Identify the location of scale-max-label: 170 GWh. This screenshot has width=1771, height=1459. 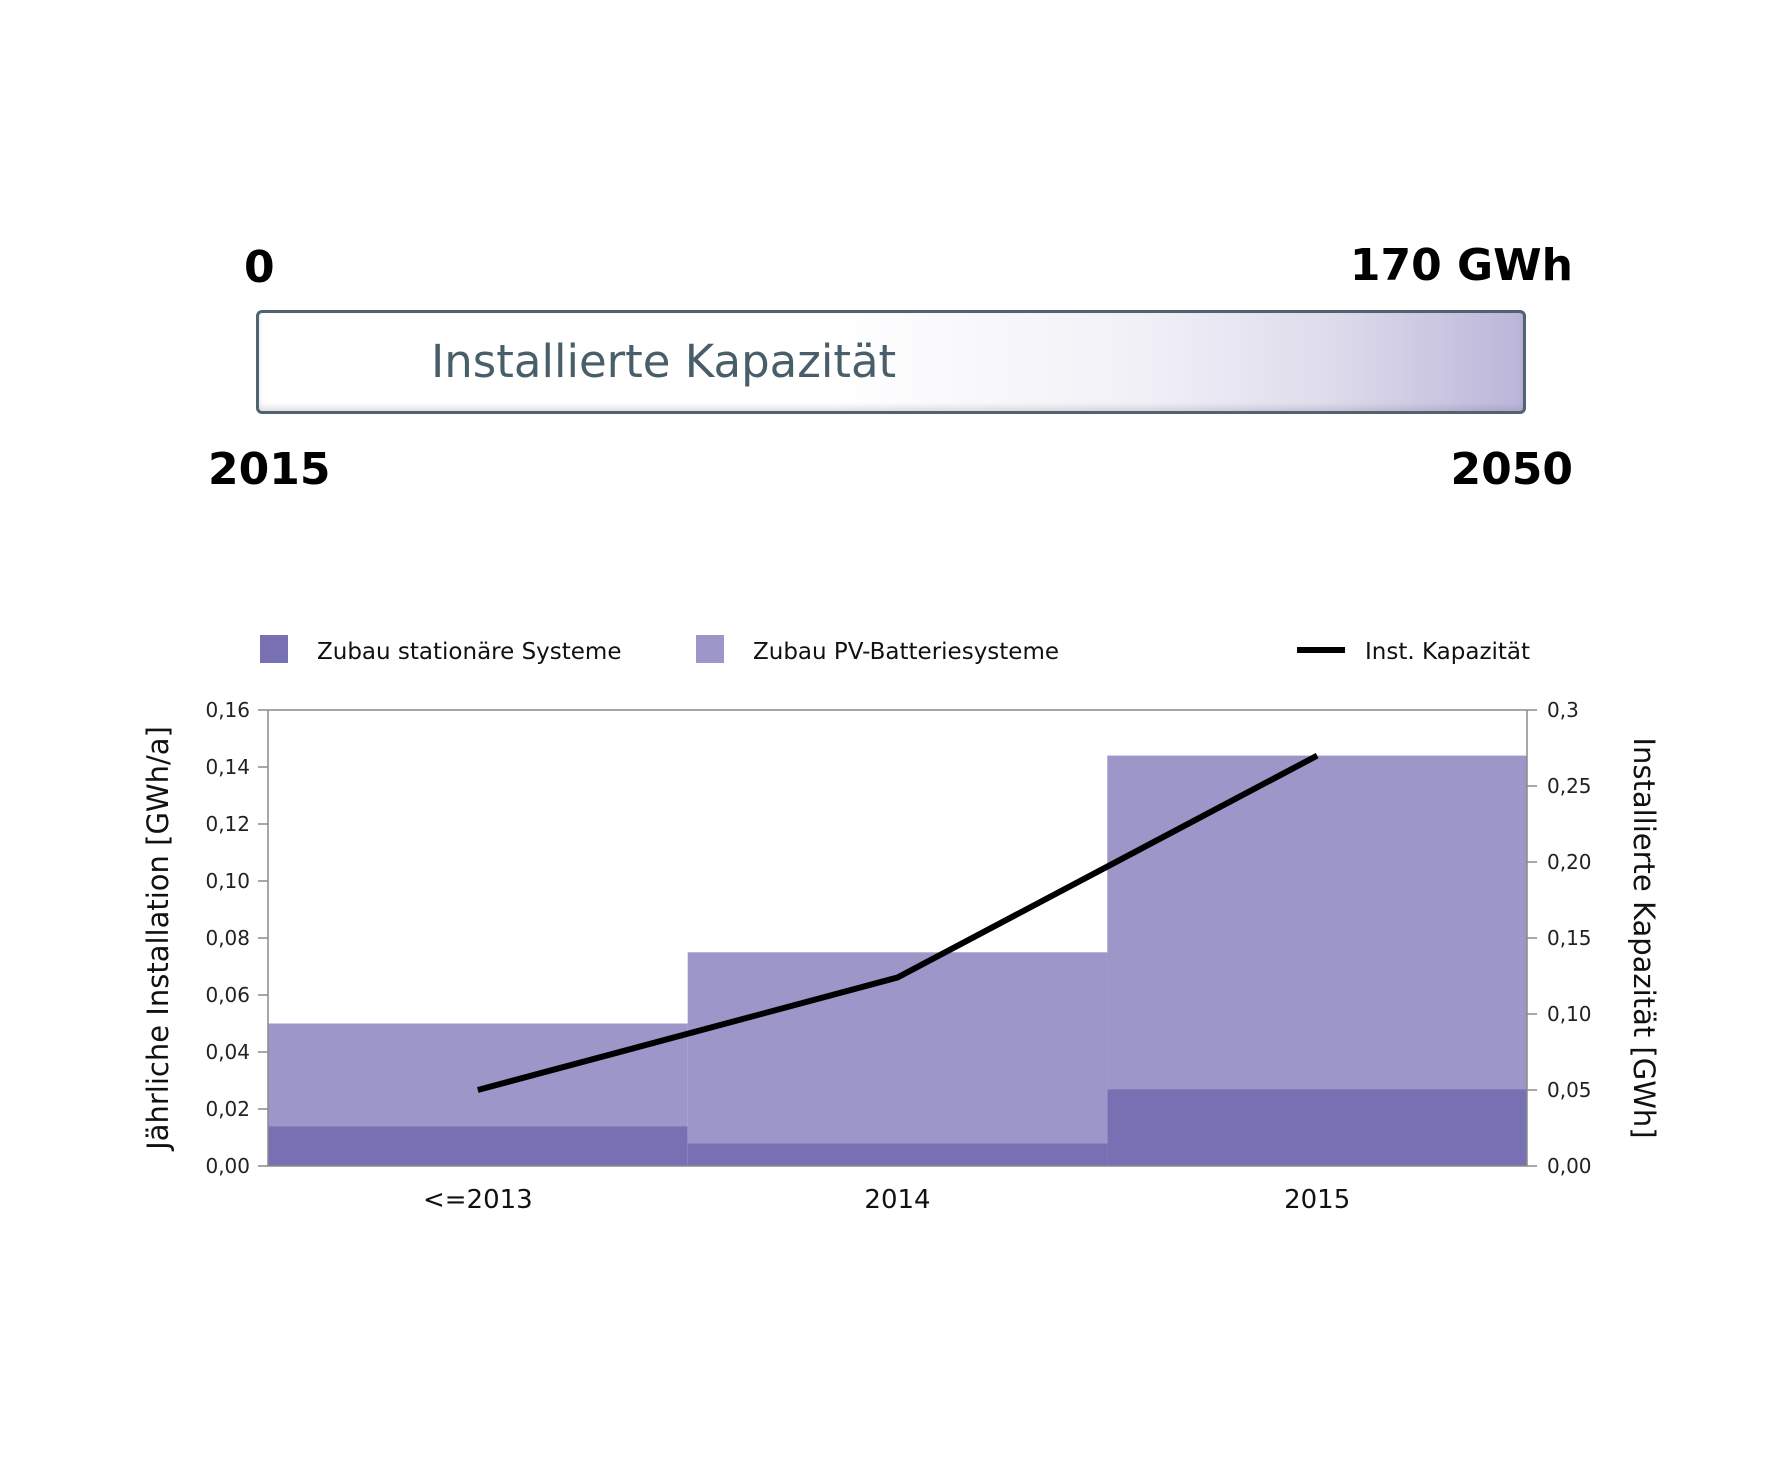
(1461, 265).